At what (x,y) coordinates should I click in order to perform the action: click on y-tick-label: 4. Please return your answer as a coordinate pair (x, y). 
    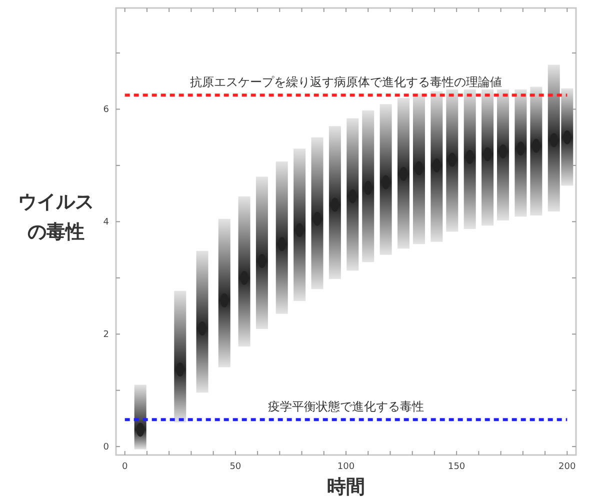
    Looking at the image, I should click on (106, 223).